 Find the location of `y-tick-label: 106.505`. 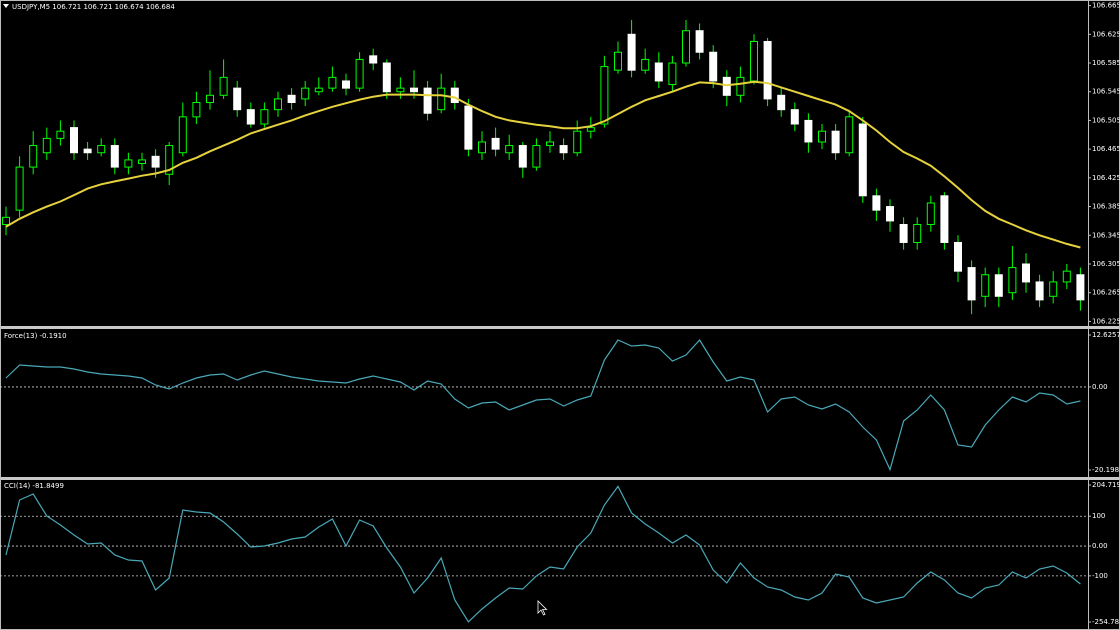

y-tick-label: 106.505 is located at coordinates (1106, 120).